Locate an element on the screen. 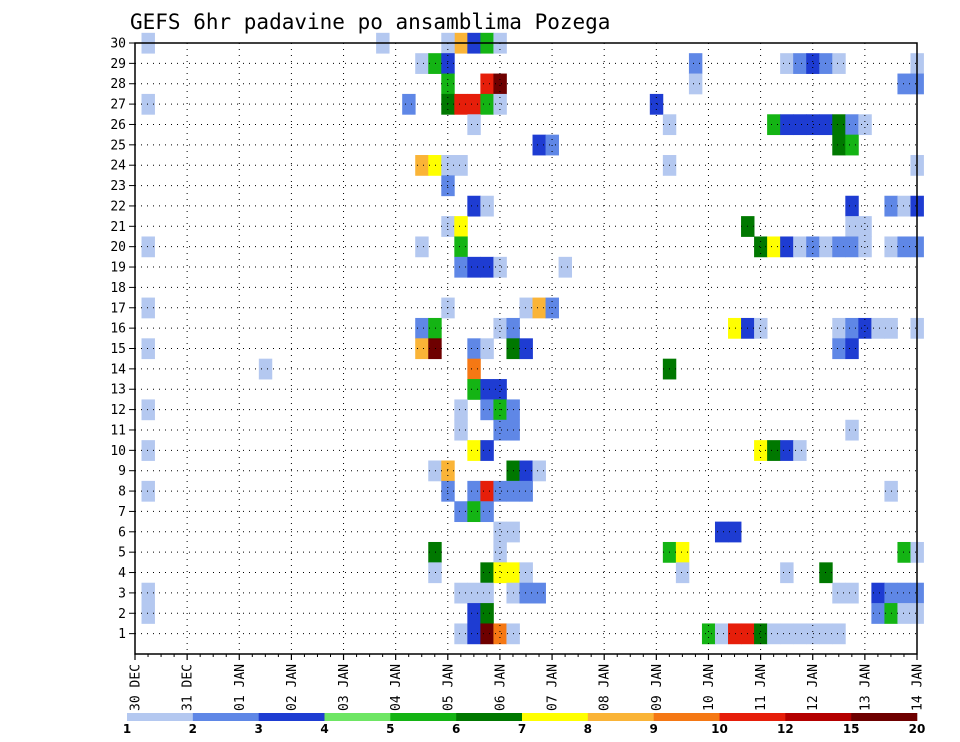 This screenshot has height=742, width=960. colorbar-label: 20 is located at coordinates (917, 729).